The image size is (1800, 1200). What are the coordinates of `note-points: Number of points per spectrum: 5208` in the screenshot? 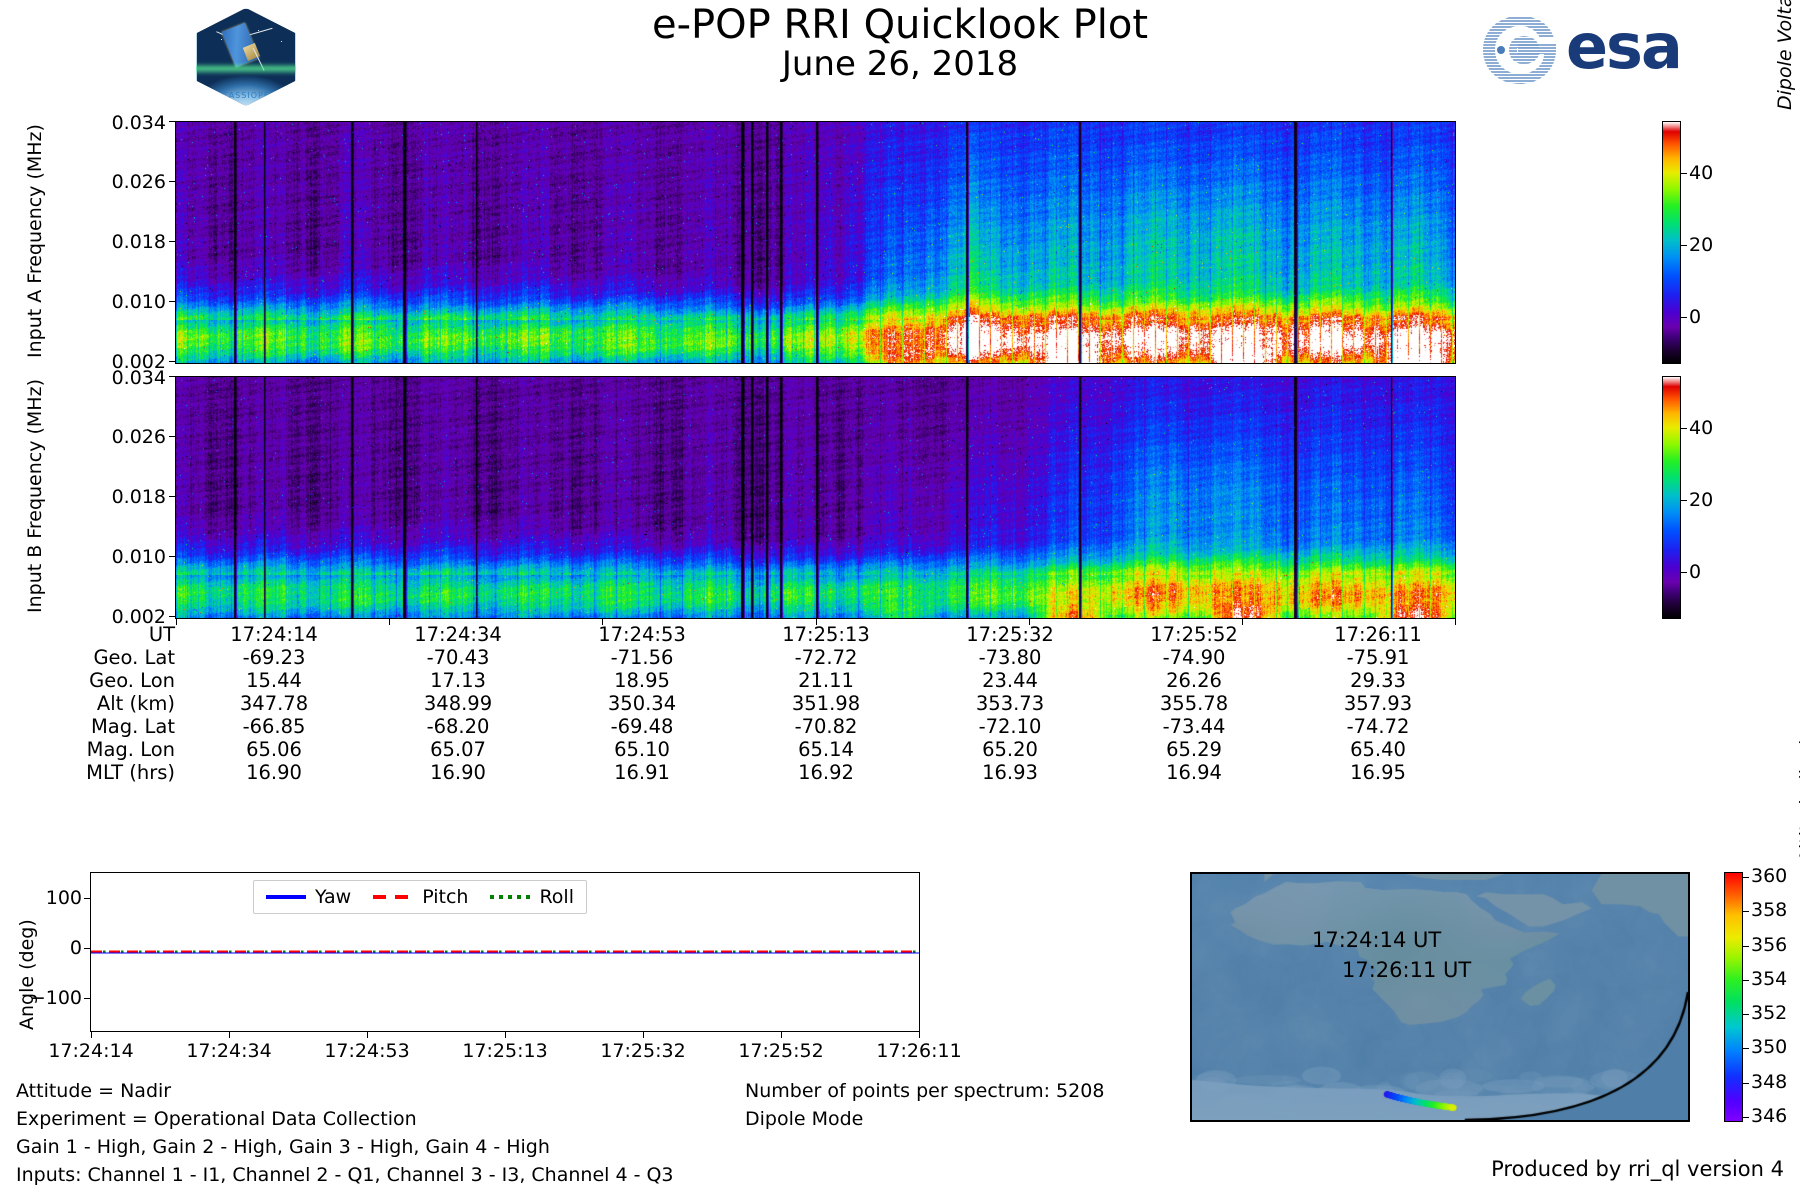 It's located at (925, 1091).